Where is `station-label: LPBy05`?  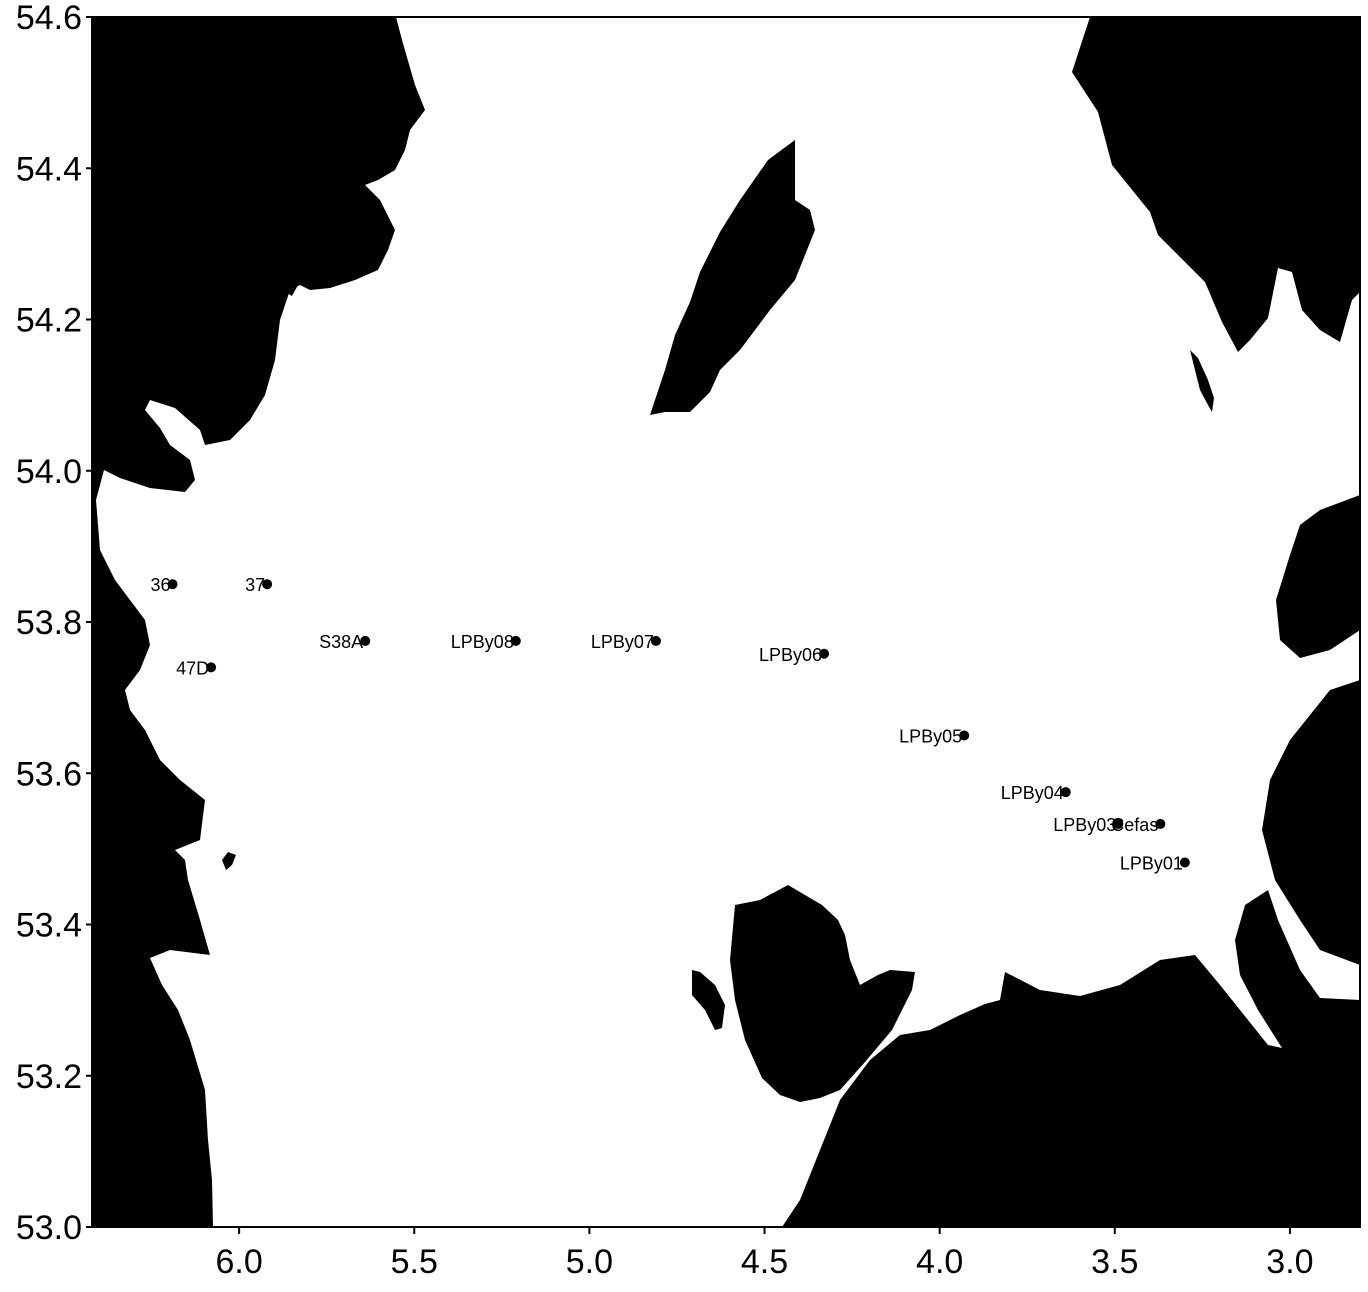
station-label: LPBy05 is located at coordinates (930, 736).